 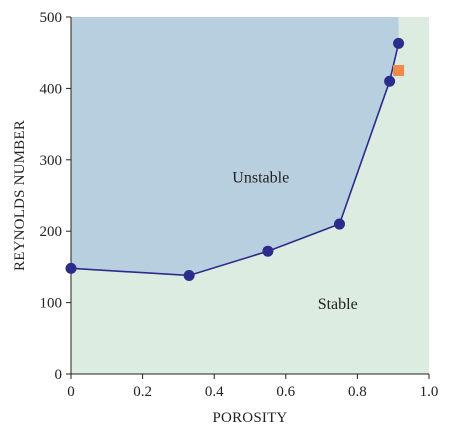 What do you see at coordinates (260, 178) in the screenshot?
I see `unstable-label: Unstable` at bounding box center [260, 178].